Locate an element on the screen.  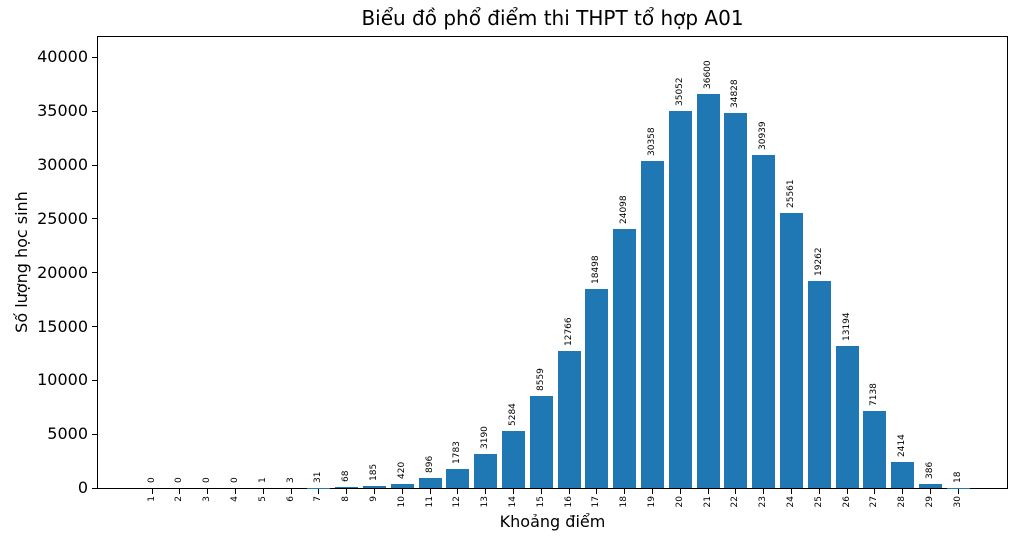
y-tick-label: 5000 is located at coordinates (67, 434).